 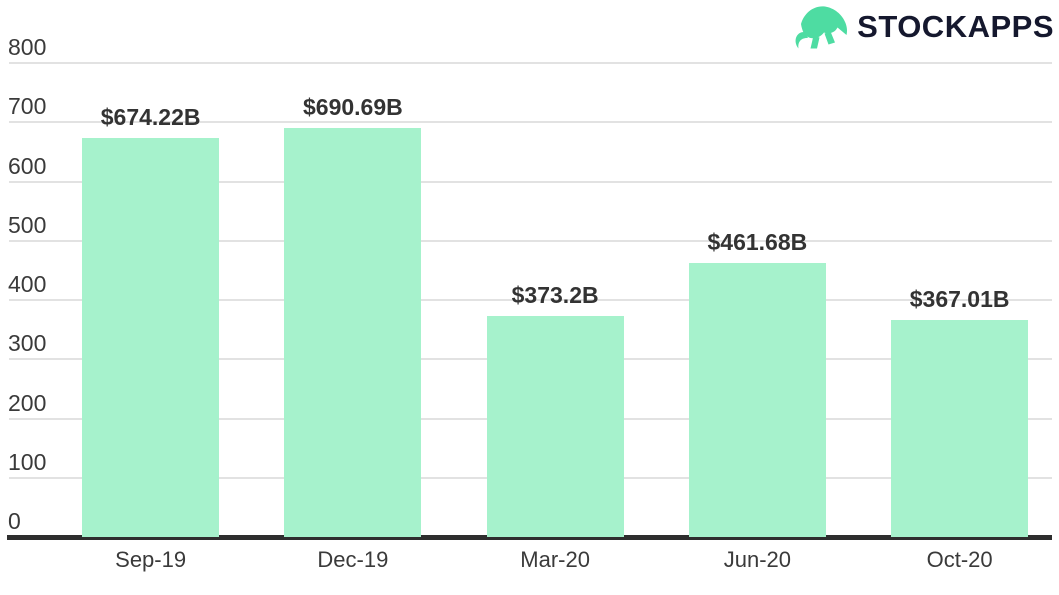 I want to click on bar-value-label: $690.69B, so click(x=353, y=106).